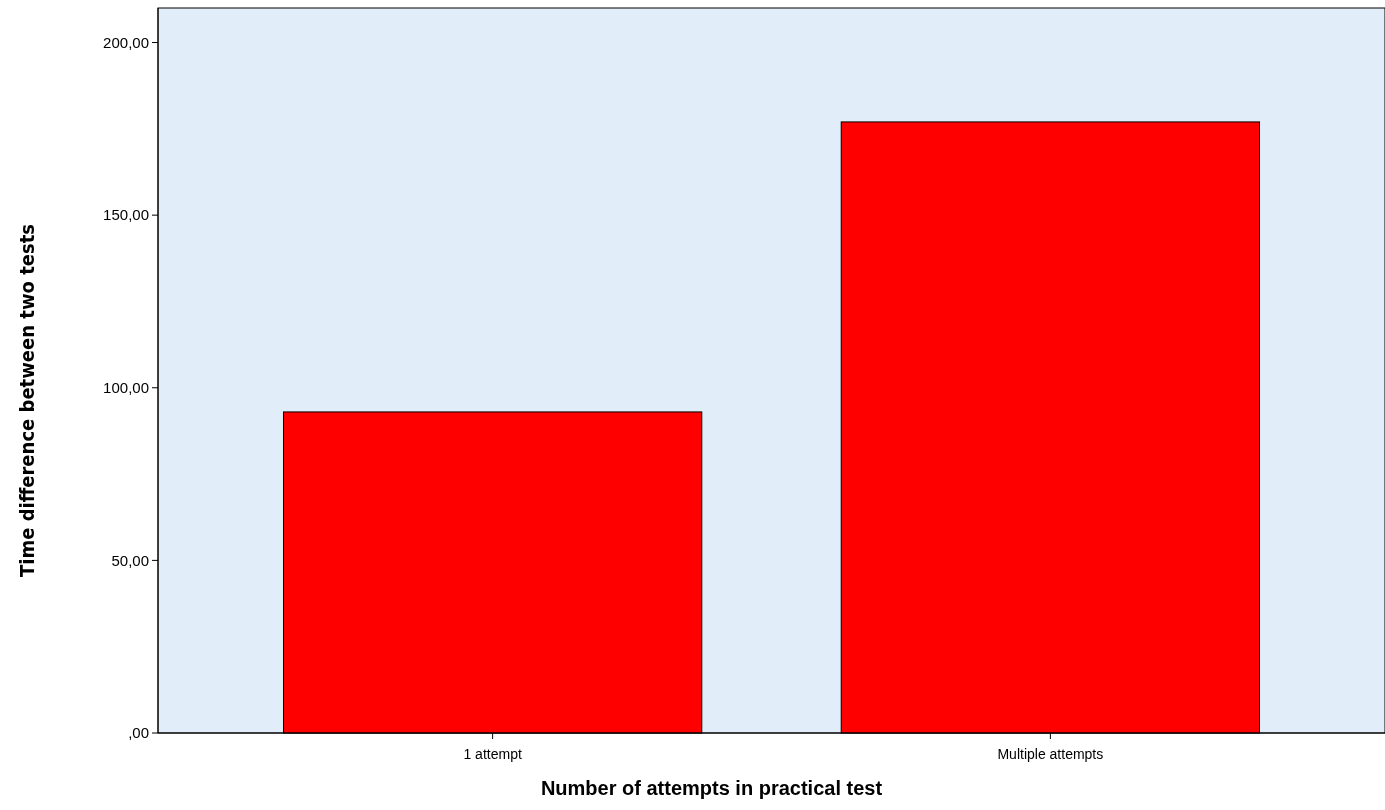 The width and height of the screenshot is (1385, 810). What do you see at coordinates (27, 400) in the screenshot?
I see `y-axis-title: Time difference between two tests` at bounding box center [27, 400].